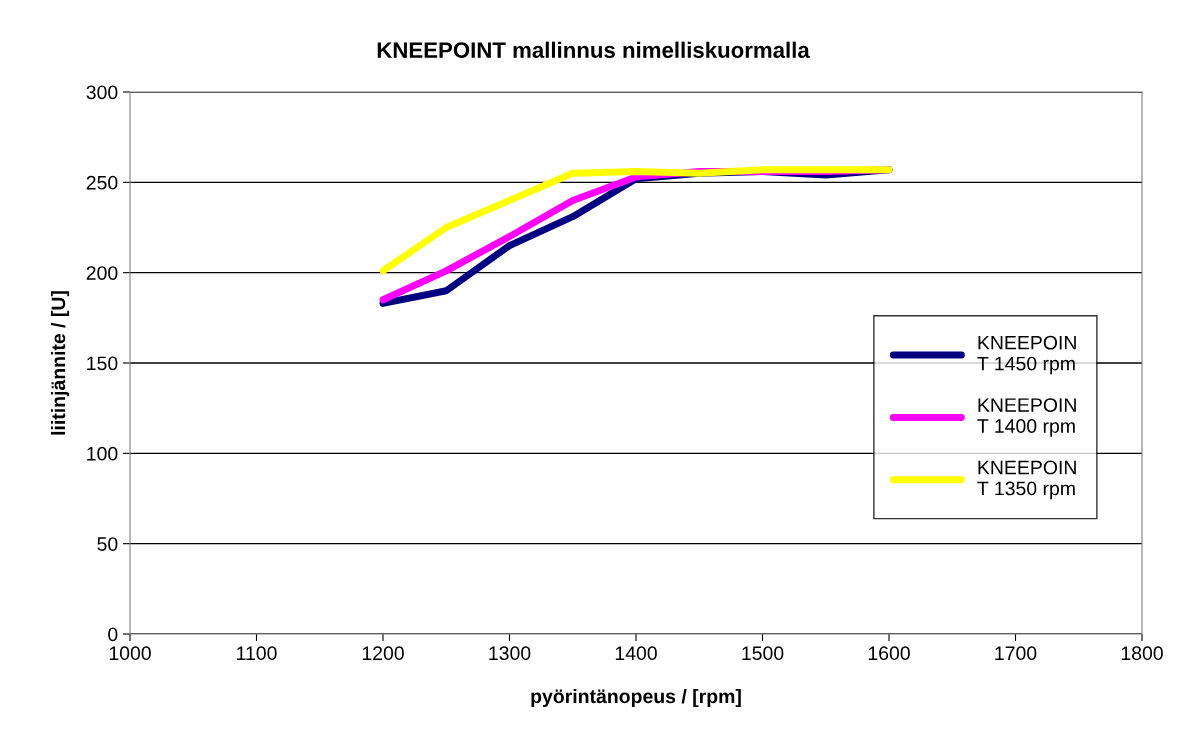 The image size is (1186, 744). What do you see at coordinates (107, 544) in the screenshot?
I see `y-tick-label: 50` at bounding box center [107, 544].